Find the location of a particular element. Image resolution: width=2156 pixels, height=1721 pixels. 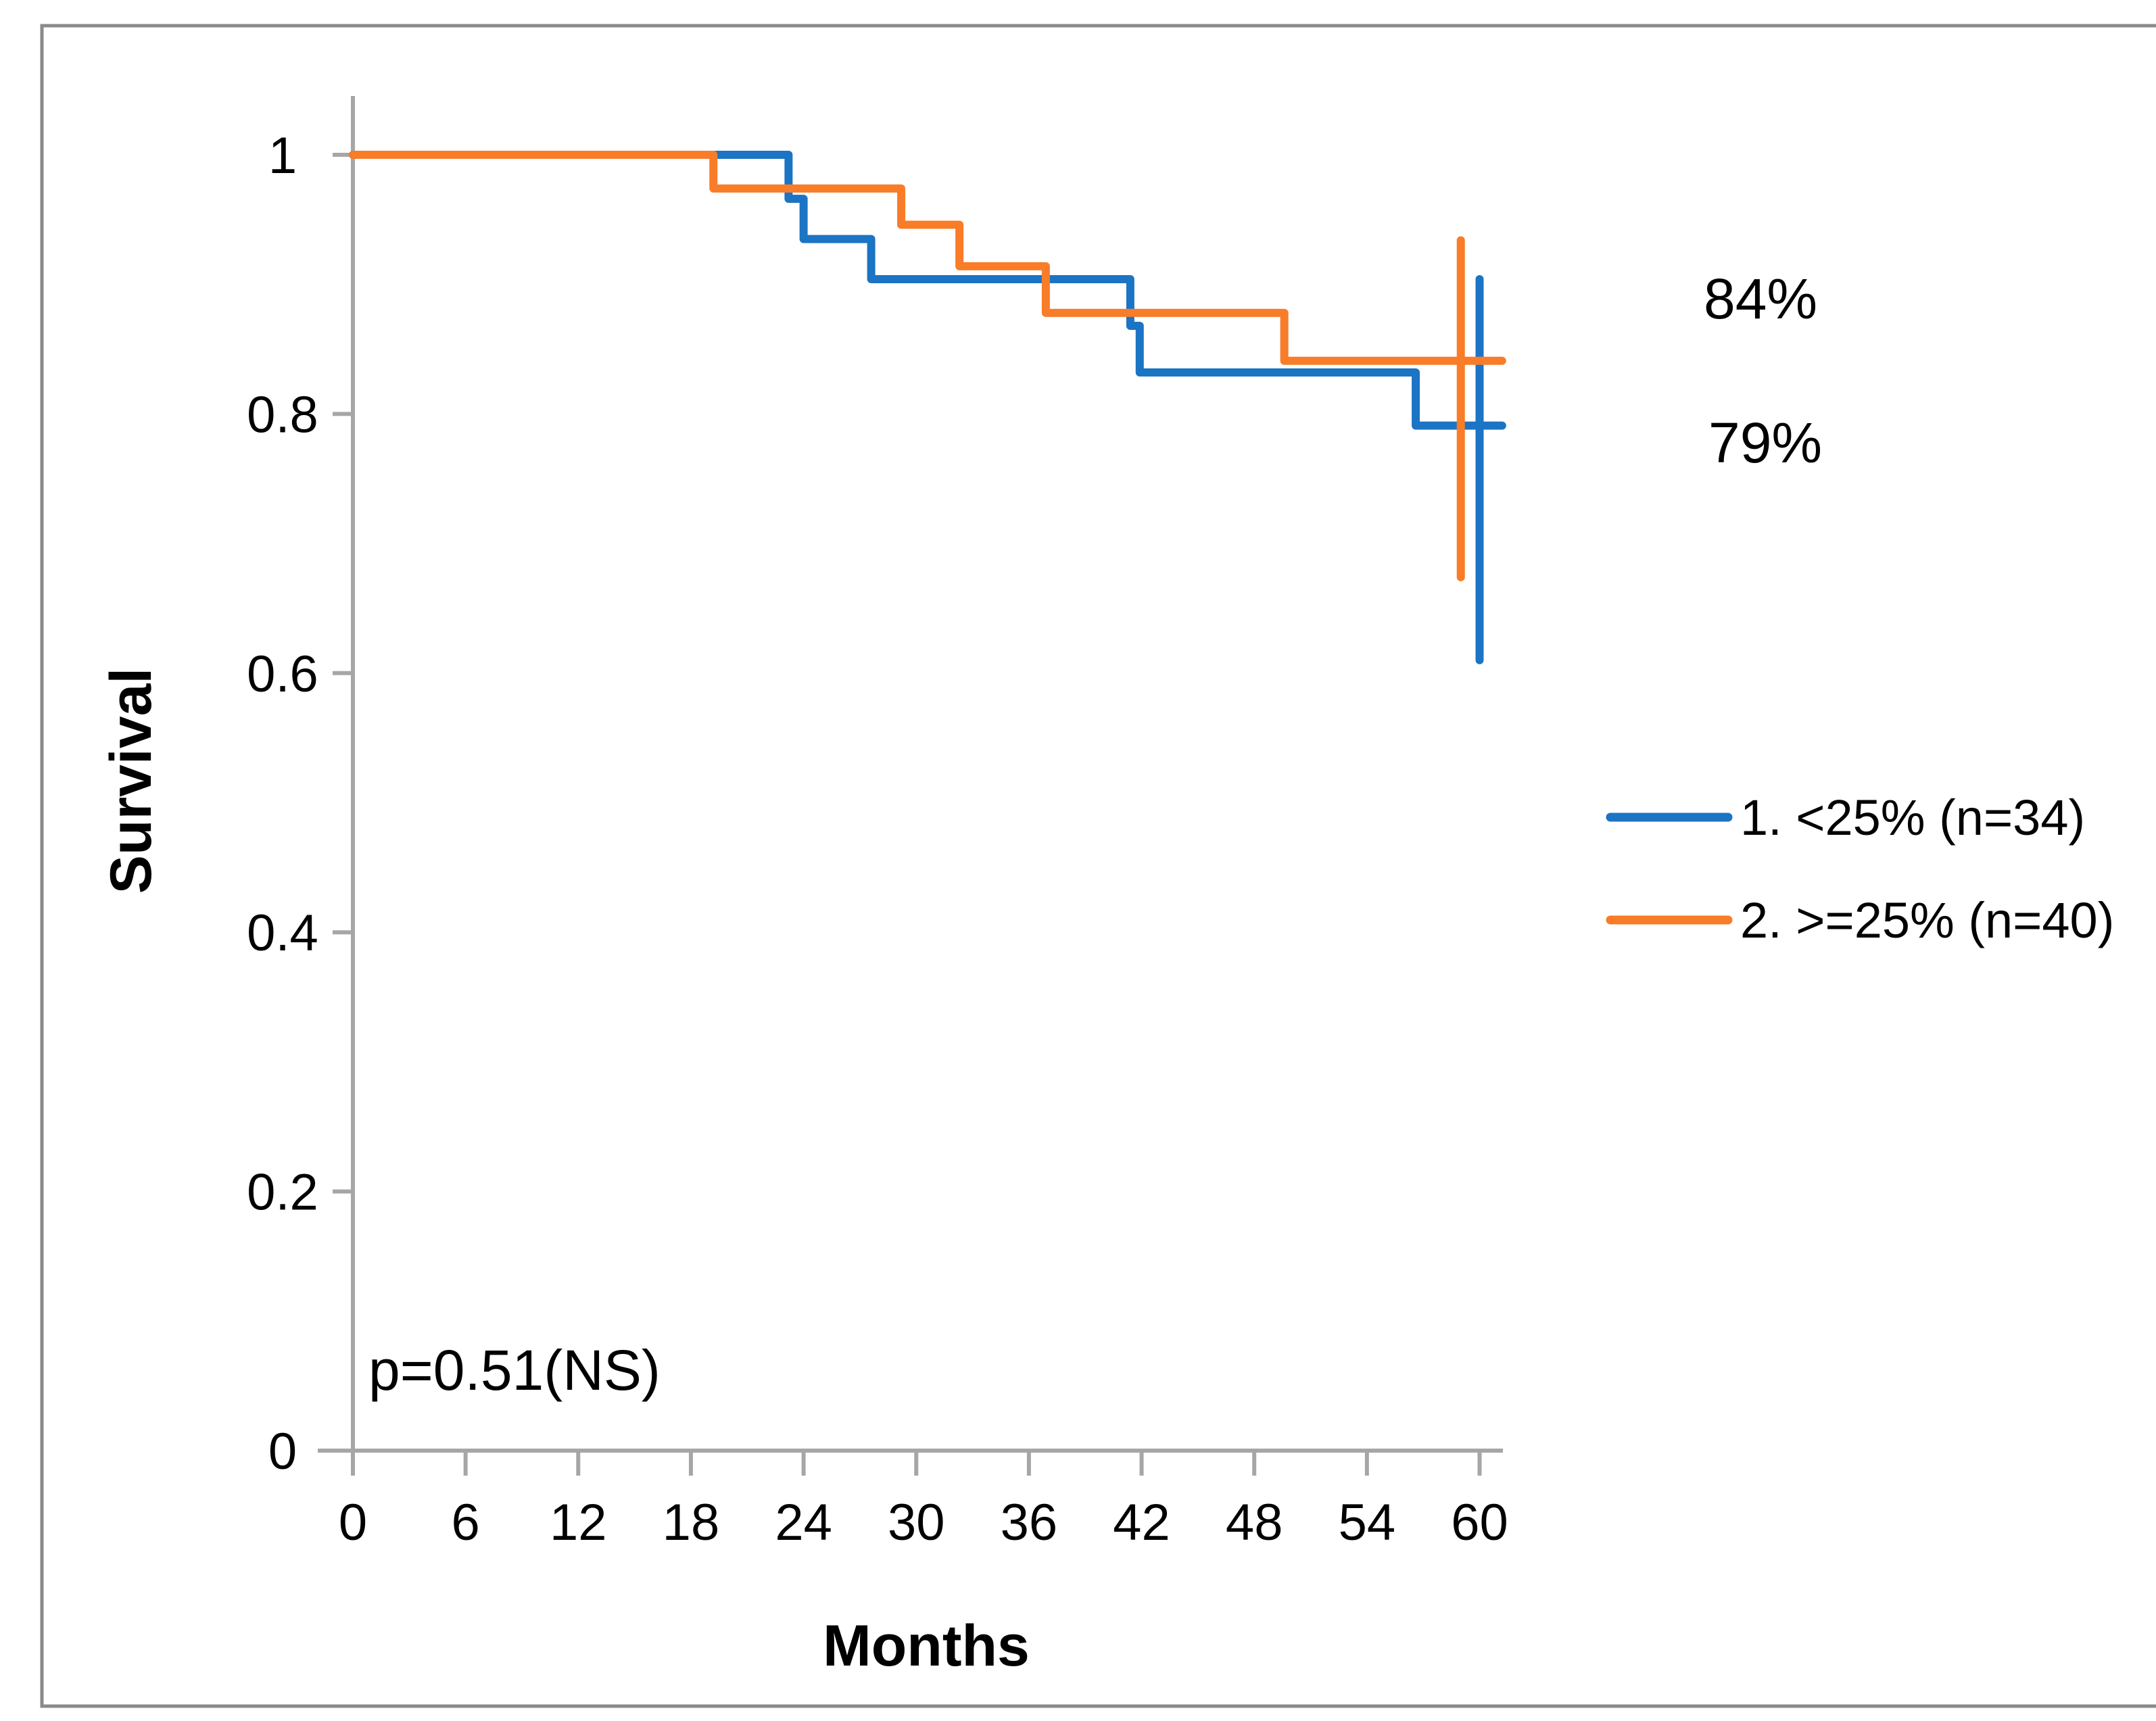

y-axis-title: Survival is located at coordinates (131, 781).